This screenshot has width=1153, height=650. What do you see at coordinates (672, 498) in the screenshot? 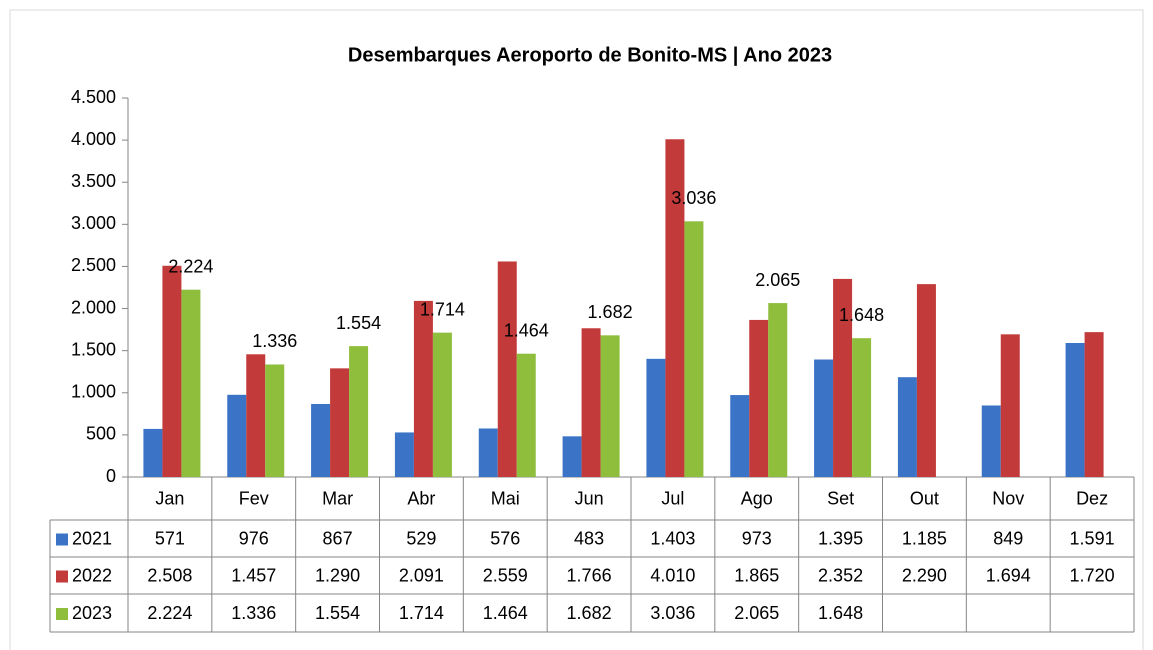
I see `x-tick-label: Jul` at bounding box center [672, 498].